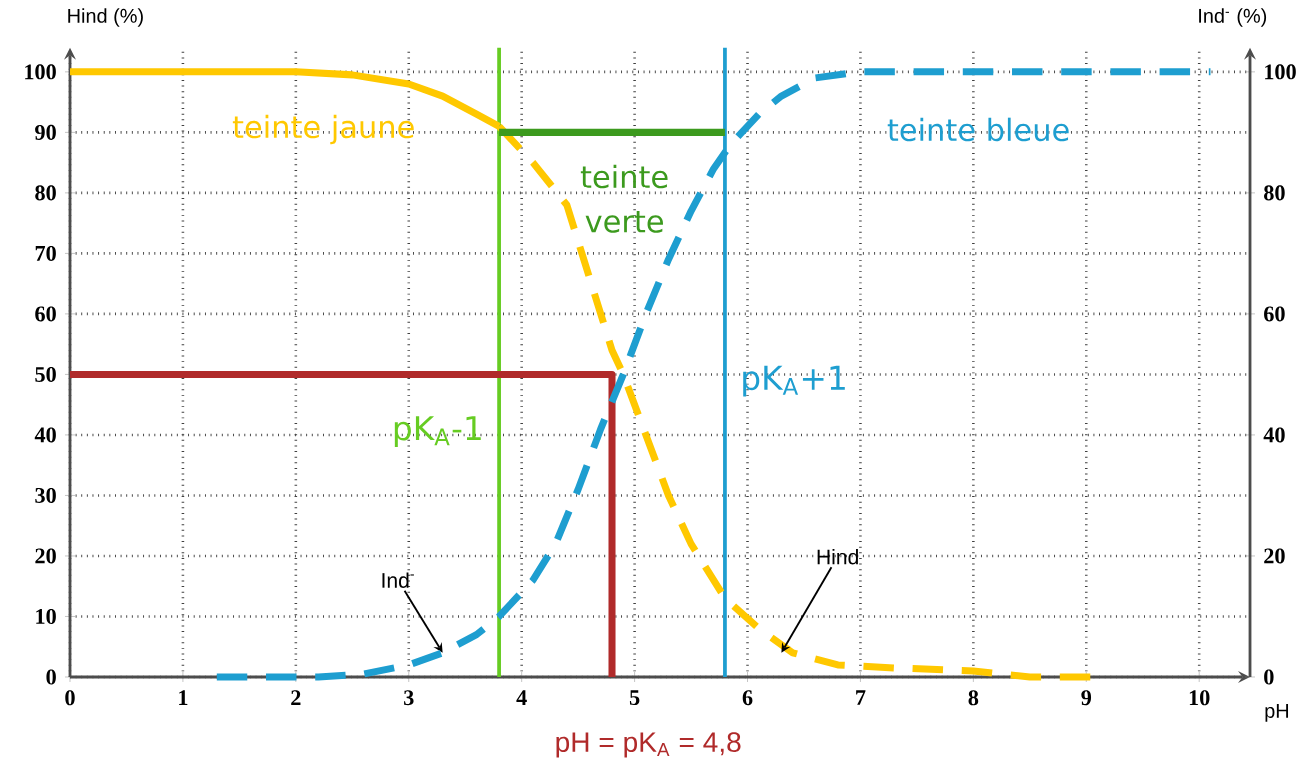  I want to click on x-tick-label: 1, so click(183, 697).